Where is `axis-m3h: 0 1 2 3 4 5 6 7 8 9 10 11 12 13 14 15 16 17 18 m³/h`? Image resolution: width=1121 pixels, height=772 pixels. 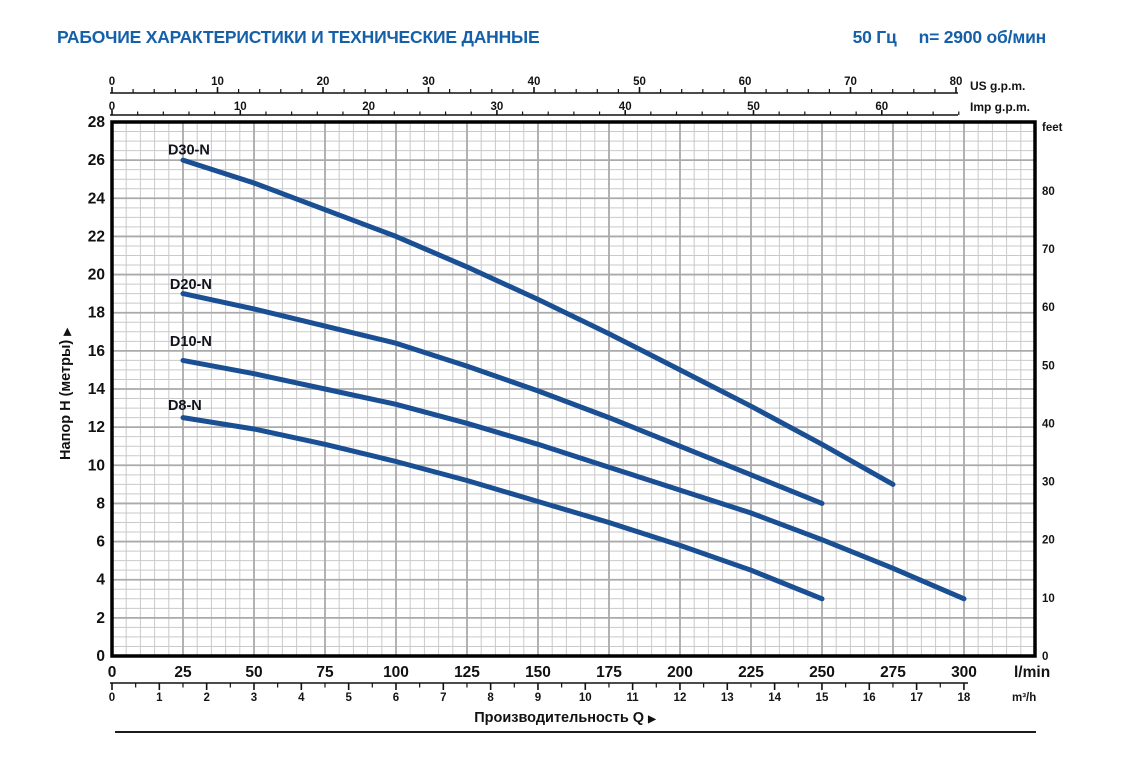 axis-m3h: 0 1 2 3 4 5 6 7 8 9 10 11 12 13 14 15 16 17 18 m³/h is located at coordinates (572, 693).